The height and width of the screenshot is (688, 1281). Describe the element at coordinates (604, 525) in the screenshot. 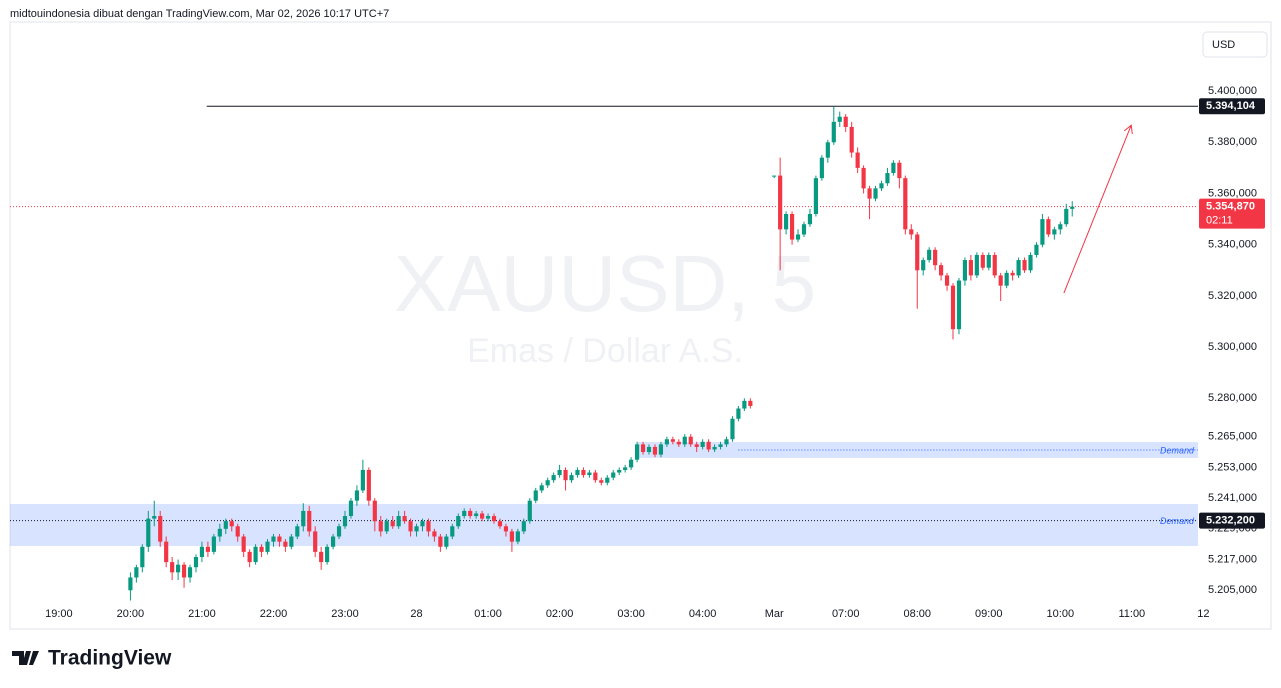

I see `demand-zone` at that location.